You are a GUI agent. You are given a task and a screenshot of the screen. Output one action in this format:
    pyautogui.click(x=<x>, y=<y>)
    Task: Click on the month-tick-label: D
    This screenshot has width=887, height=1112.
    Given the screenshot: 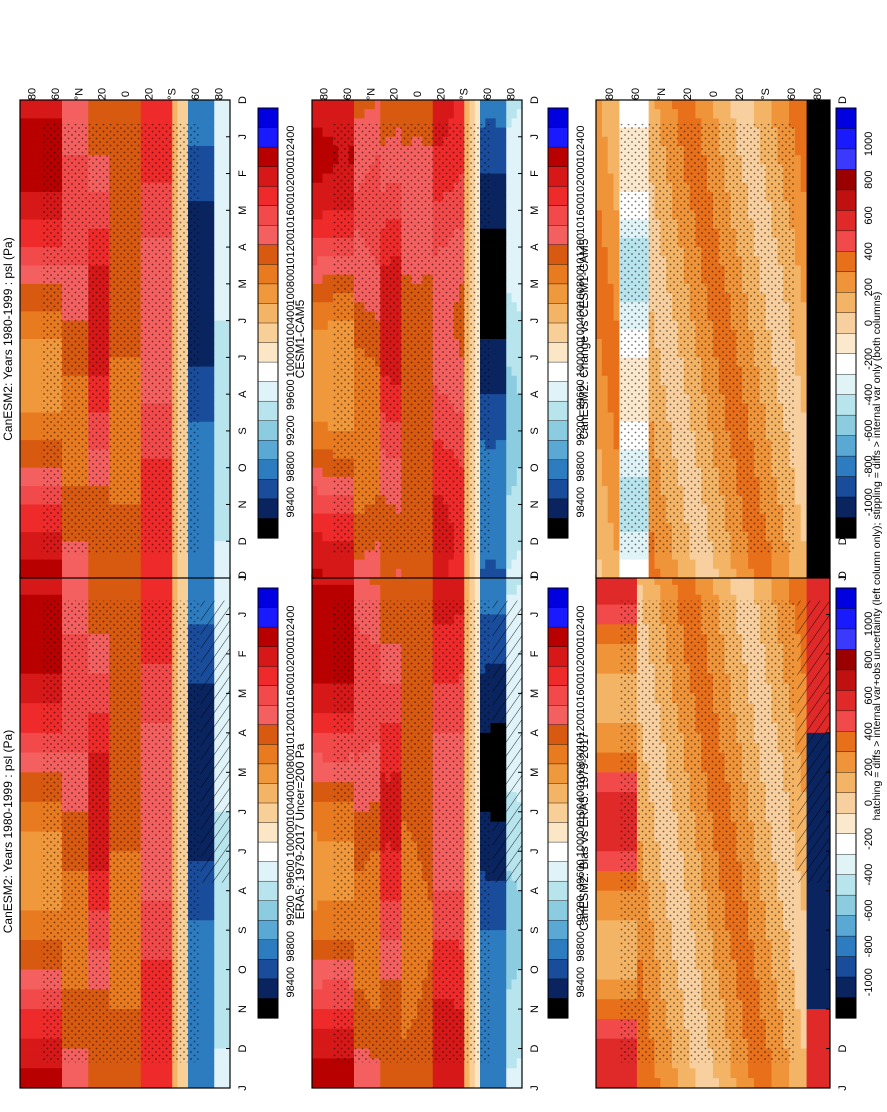 What is the action you would take?
    pyautogui.click(x=243, y=575)
    